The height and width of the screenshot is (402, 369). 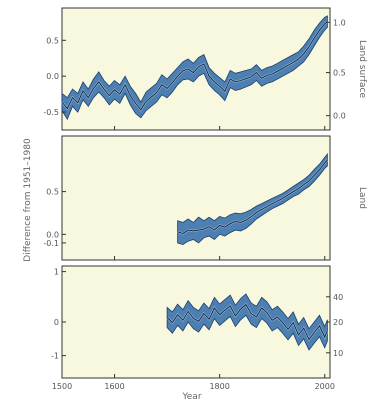 What do you see at coordinates (56, 272) in the screenshot?
I see `bottom-left-tick-label: 1` at bounding box center [56, 272].